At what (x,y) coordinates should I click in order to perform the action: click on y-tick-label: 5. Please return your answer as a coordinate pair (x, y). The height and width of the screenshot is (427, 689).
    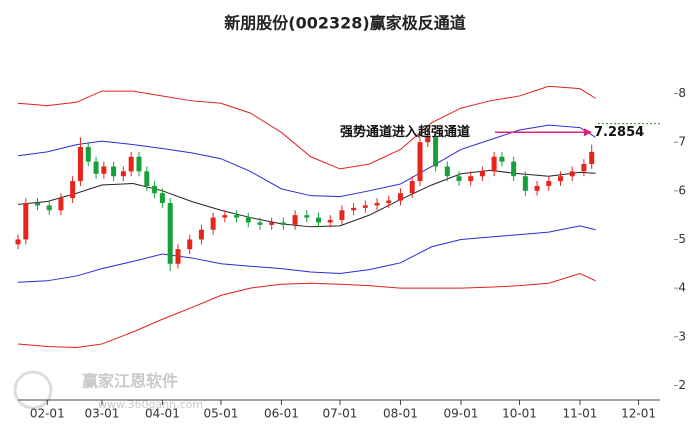
    Looking at the image, I should click on (682, 239).